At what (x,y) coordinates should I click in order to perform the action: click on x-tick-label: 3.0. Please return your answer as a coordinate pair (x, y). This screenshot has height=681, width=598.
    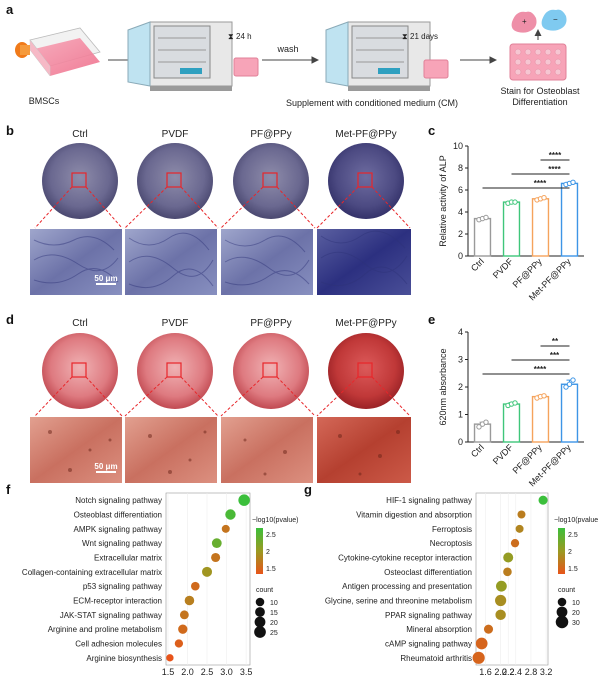
    Looking at the image, I should click on (226, 672).